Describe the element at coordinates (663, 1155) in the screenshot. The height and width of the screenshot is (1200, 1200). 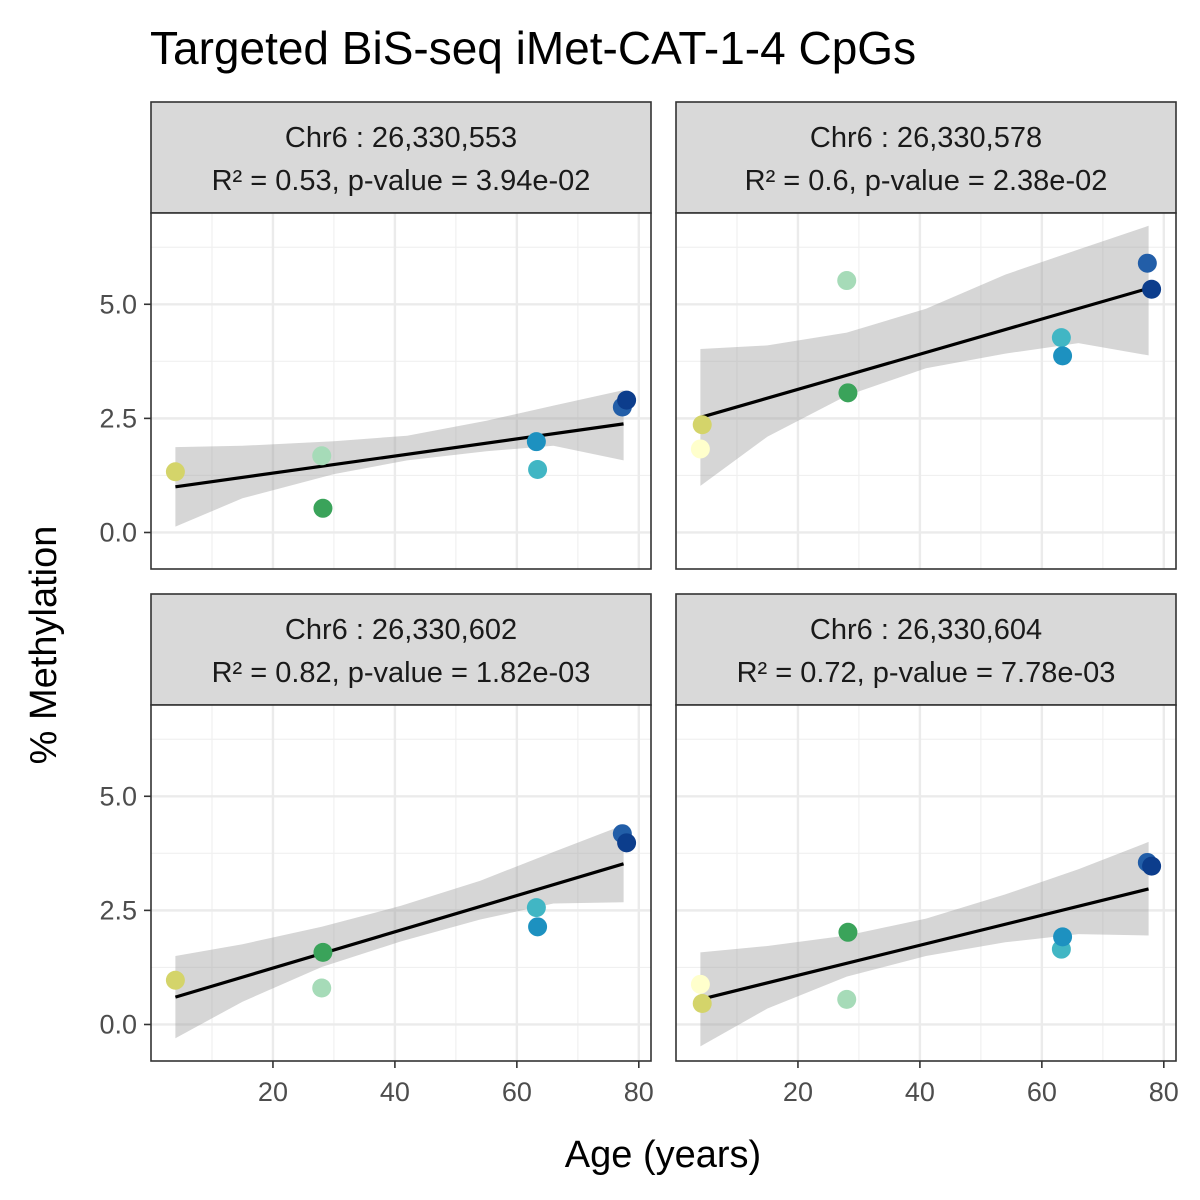
I see `x-axis-title: Age (years)` at that location.